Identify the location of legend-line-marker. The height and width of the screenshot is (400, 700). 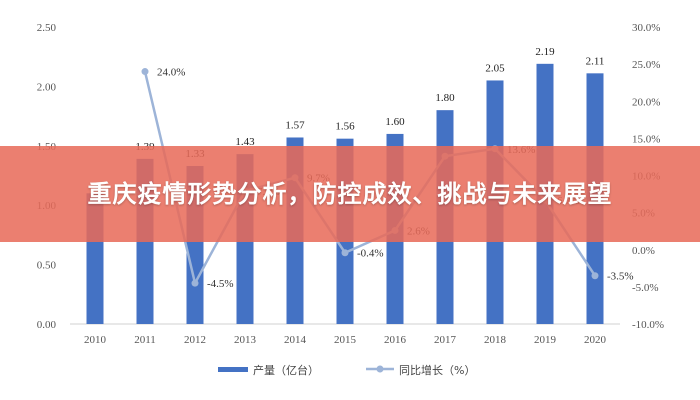
(380, 369).